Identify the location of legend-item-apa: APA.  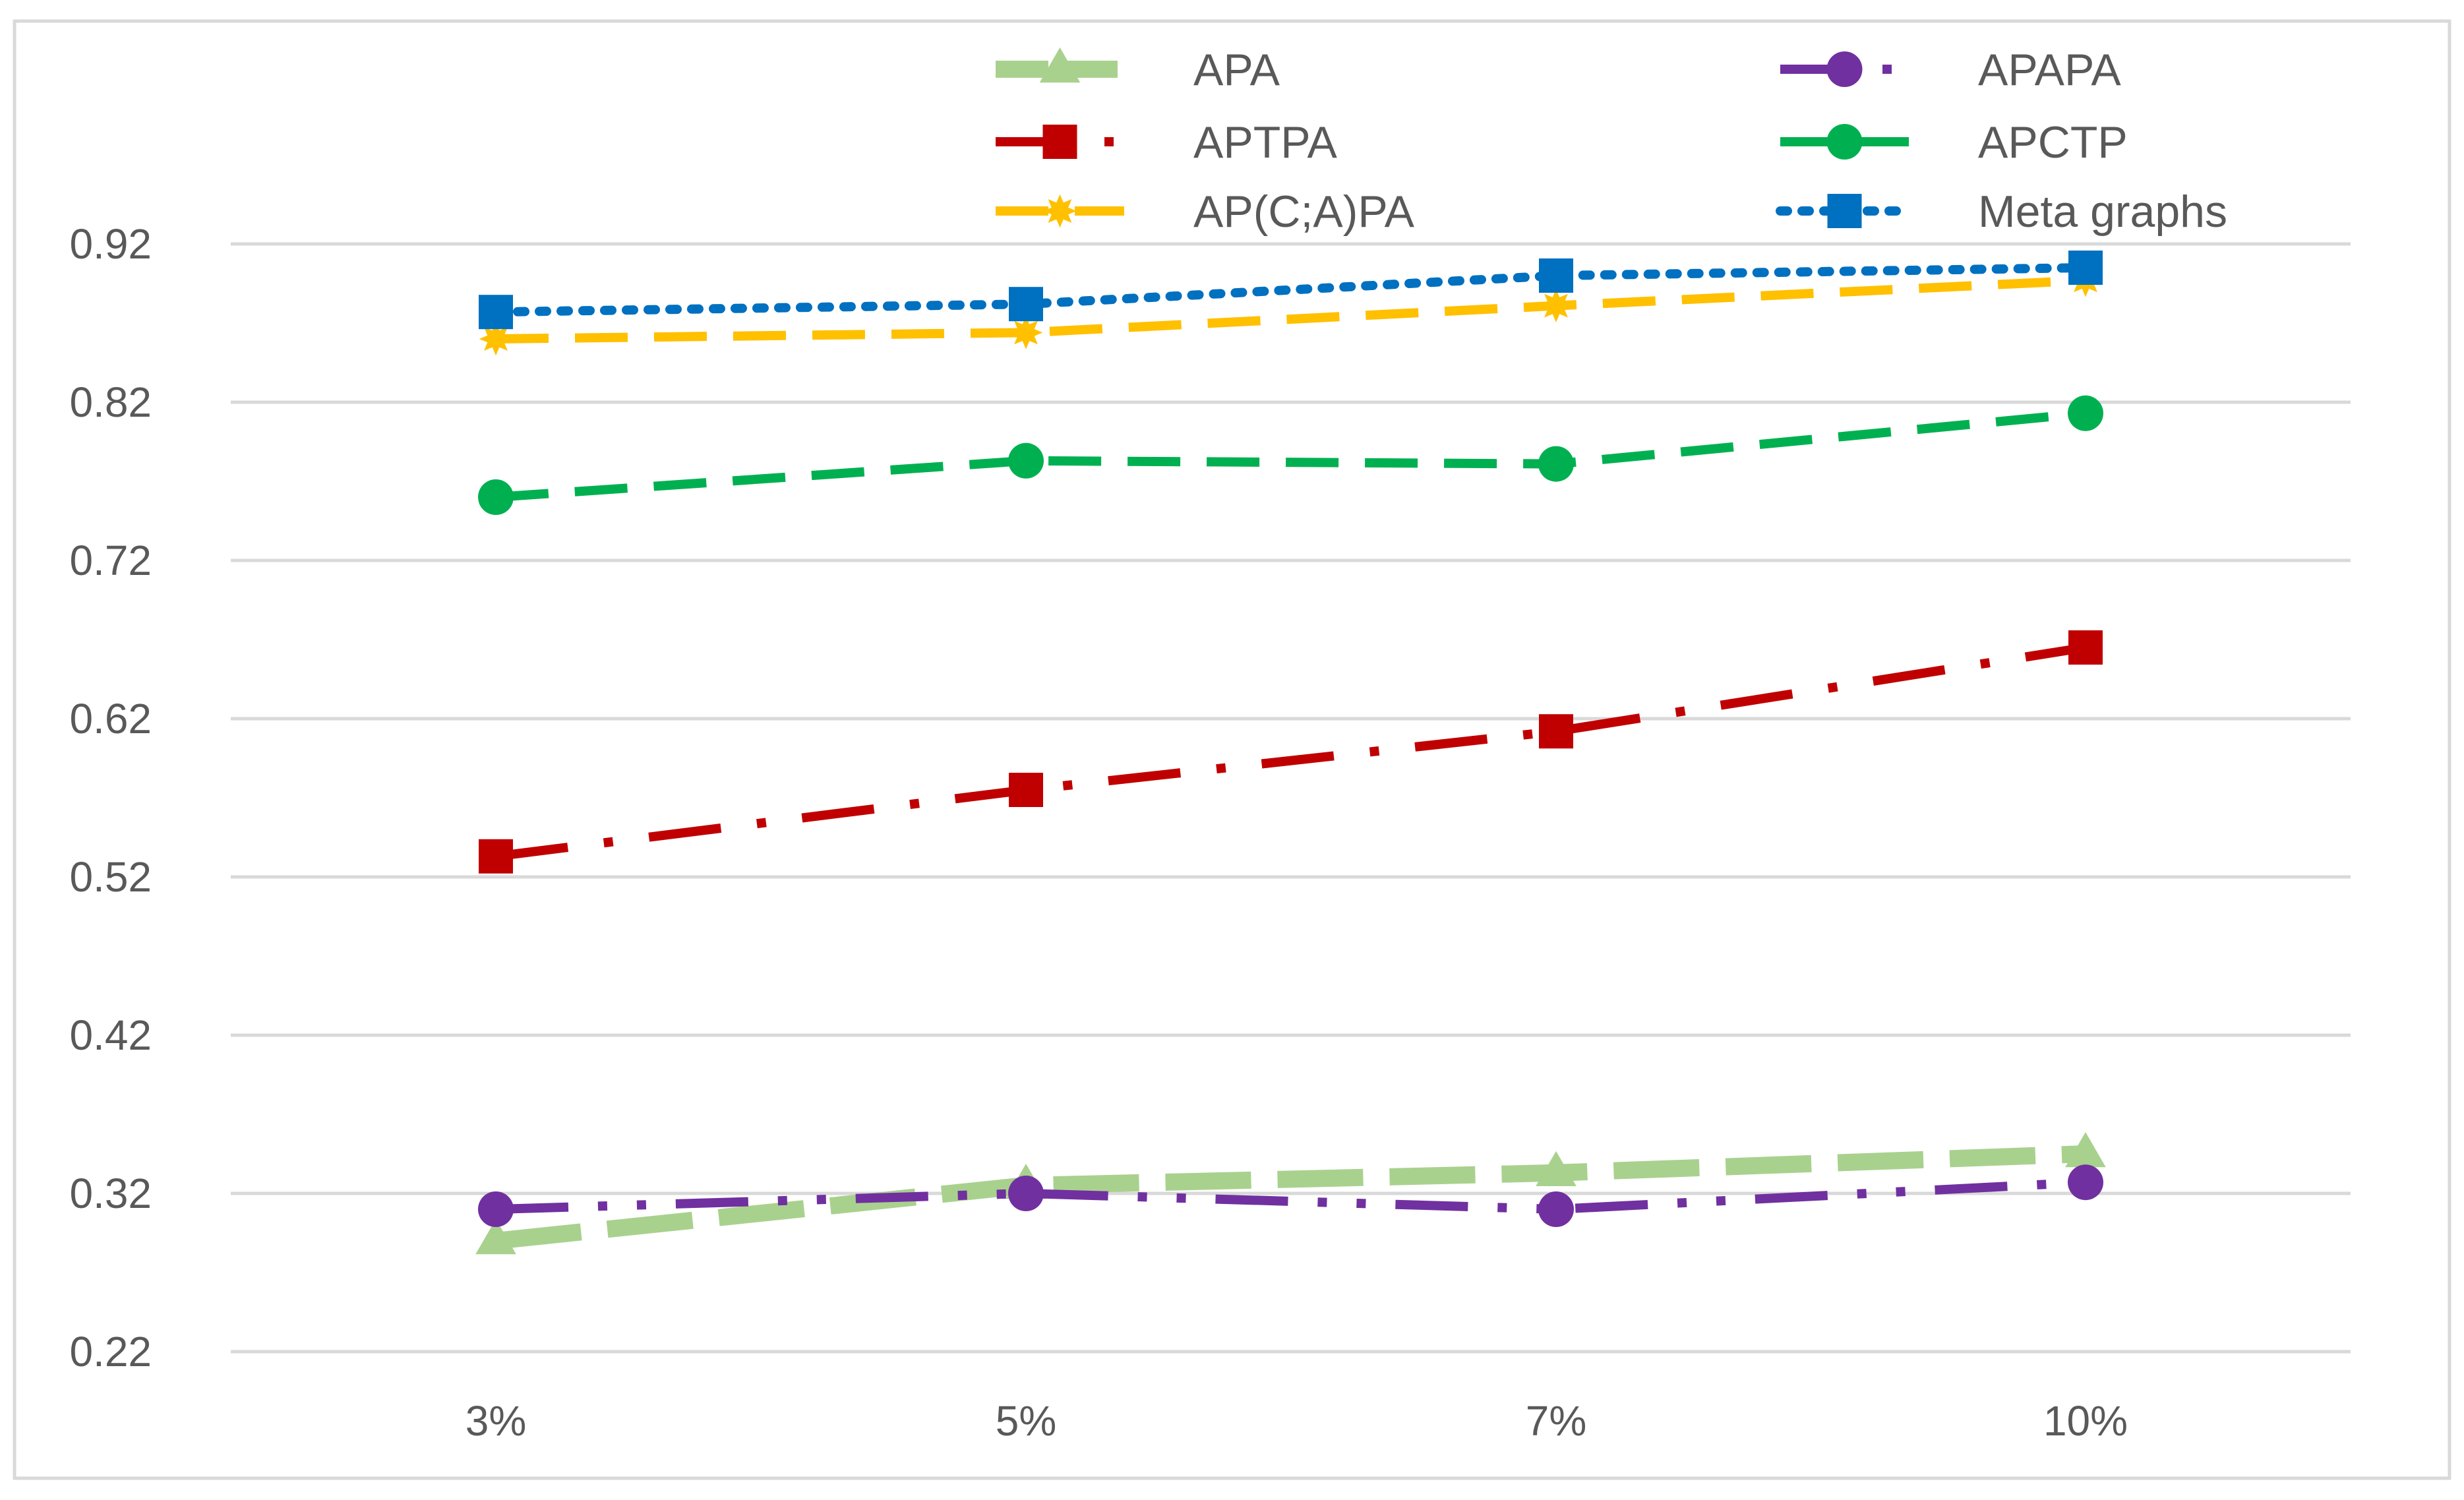
(1138, 70).